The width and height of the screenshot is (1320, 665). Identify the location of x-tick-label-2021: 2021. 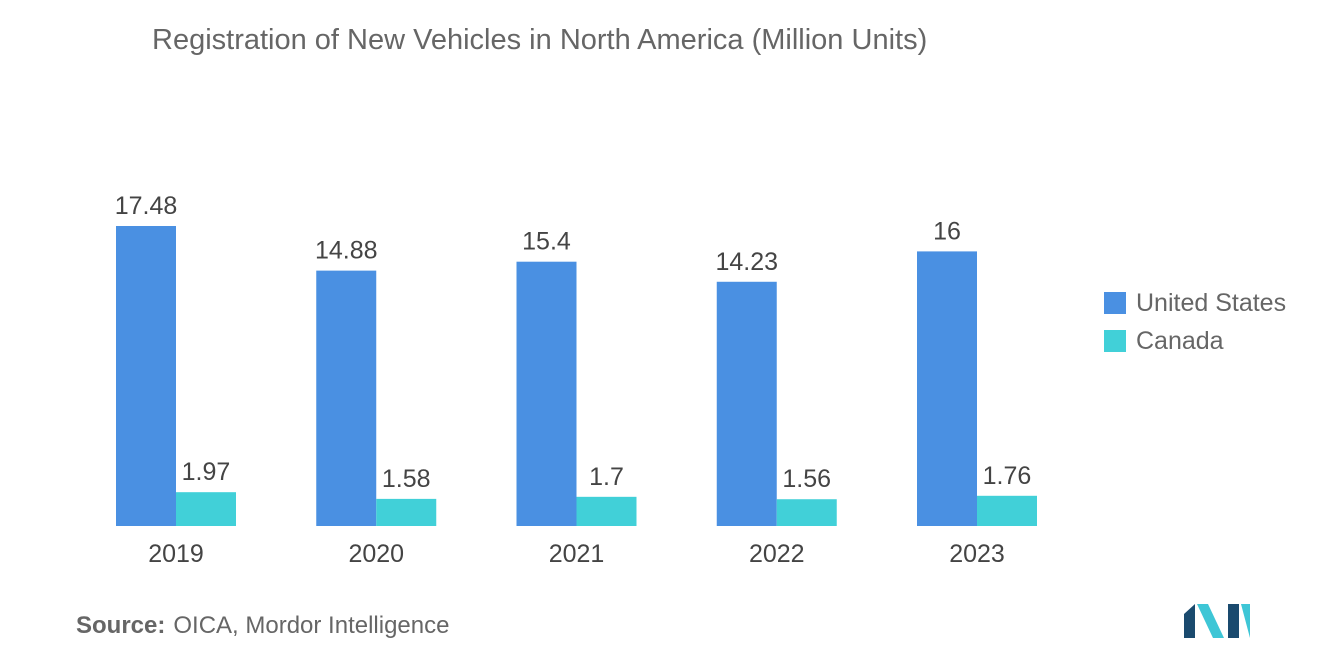
(577, 554).